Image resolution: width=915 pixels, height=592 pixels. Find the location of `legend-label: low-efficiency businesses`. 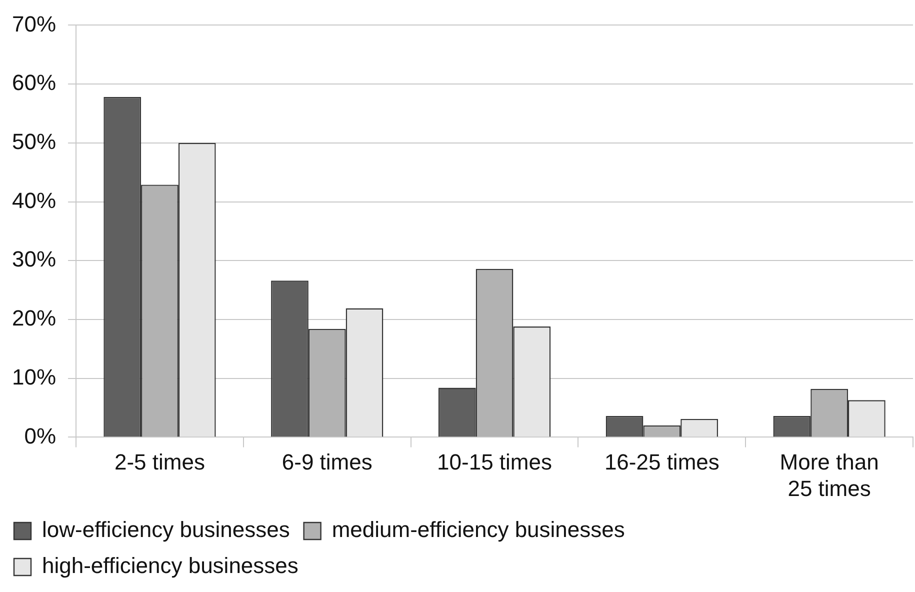

legend-label: low-efficiency businesses is located at coordinates (166, 529).